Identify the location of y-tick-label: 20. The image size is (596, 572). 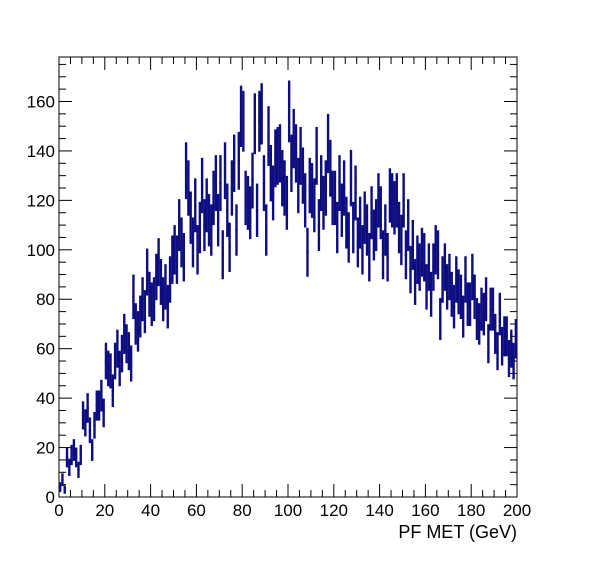
(45, 448).